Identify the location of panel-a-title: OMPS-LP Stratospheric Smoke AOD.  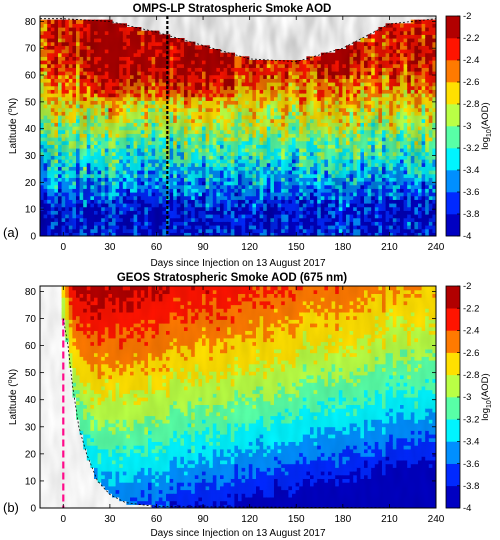
(232, 9).